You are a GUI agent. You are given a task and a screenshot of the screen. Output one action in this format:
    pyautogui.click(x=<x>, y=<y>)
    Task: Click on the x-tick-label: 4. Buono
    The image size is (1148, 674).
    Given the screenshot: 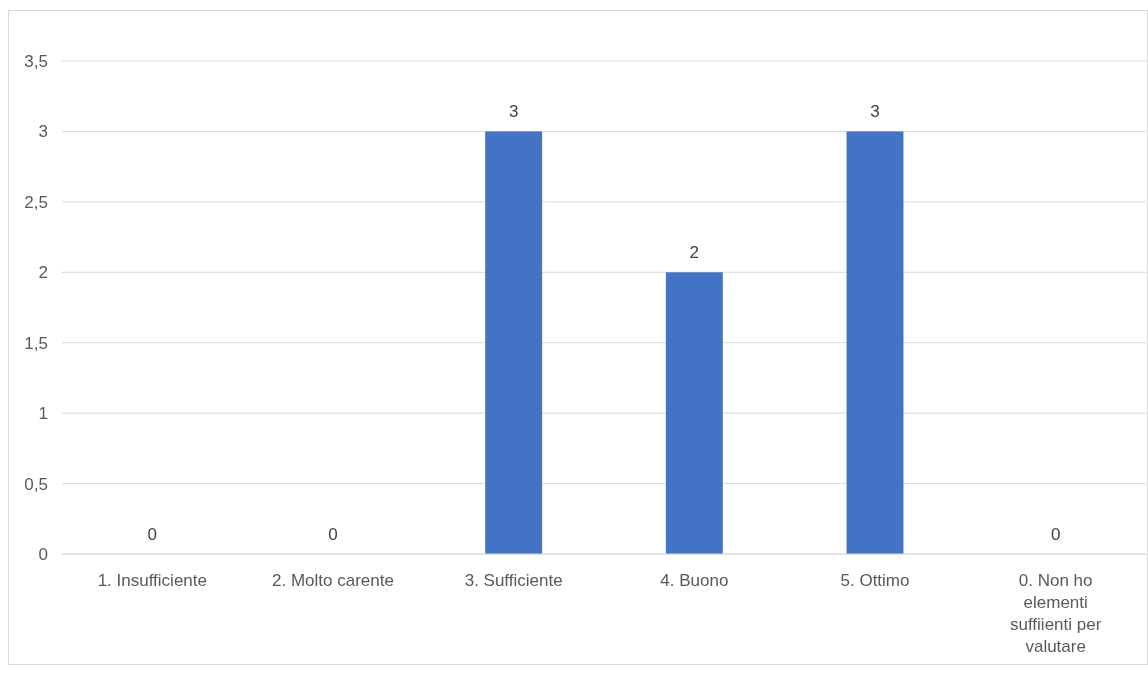 What is the action you would take?
    pyautogui.click(x=694, y=580)
    